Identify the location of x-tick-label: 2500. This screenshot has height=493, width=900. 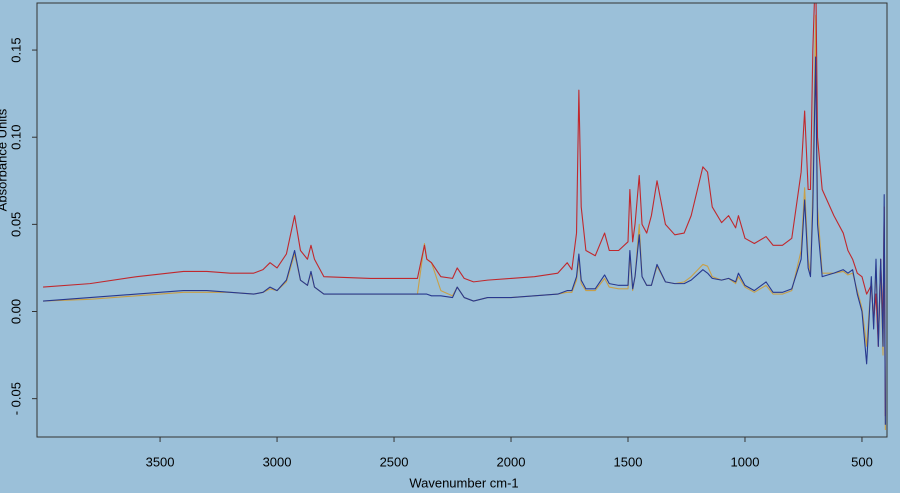
(394, 461).